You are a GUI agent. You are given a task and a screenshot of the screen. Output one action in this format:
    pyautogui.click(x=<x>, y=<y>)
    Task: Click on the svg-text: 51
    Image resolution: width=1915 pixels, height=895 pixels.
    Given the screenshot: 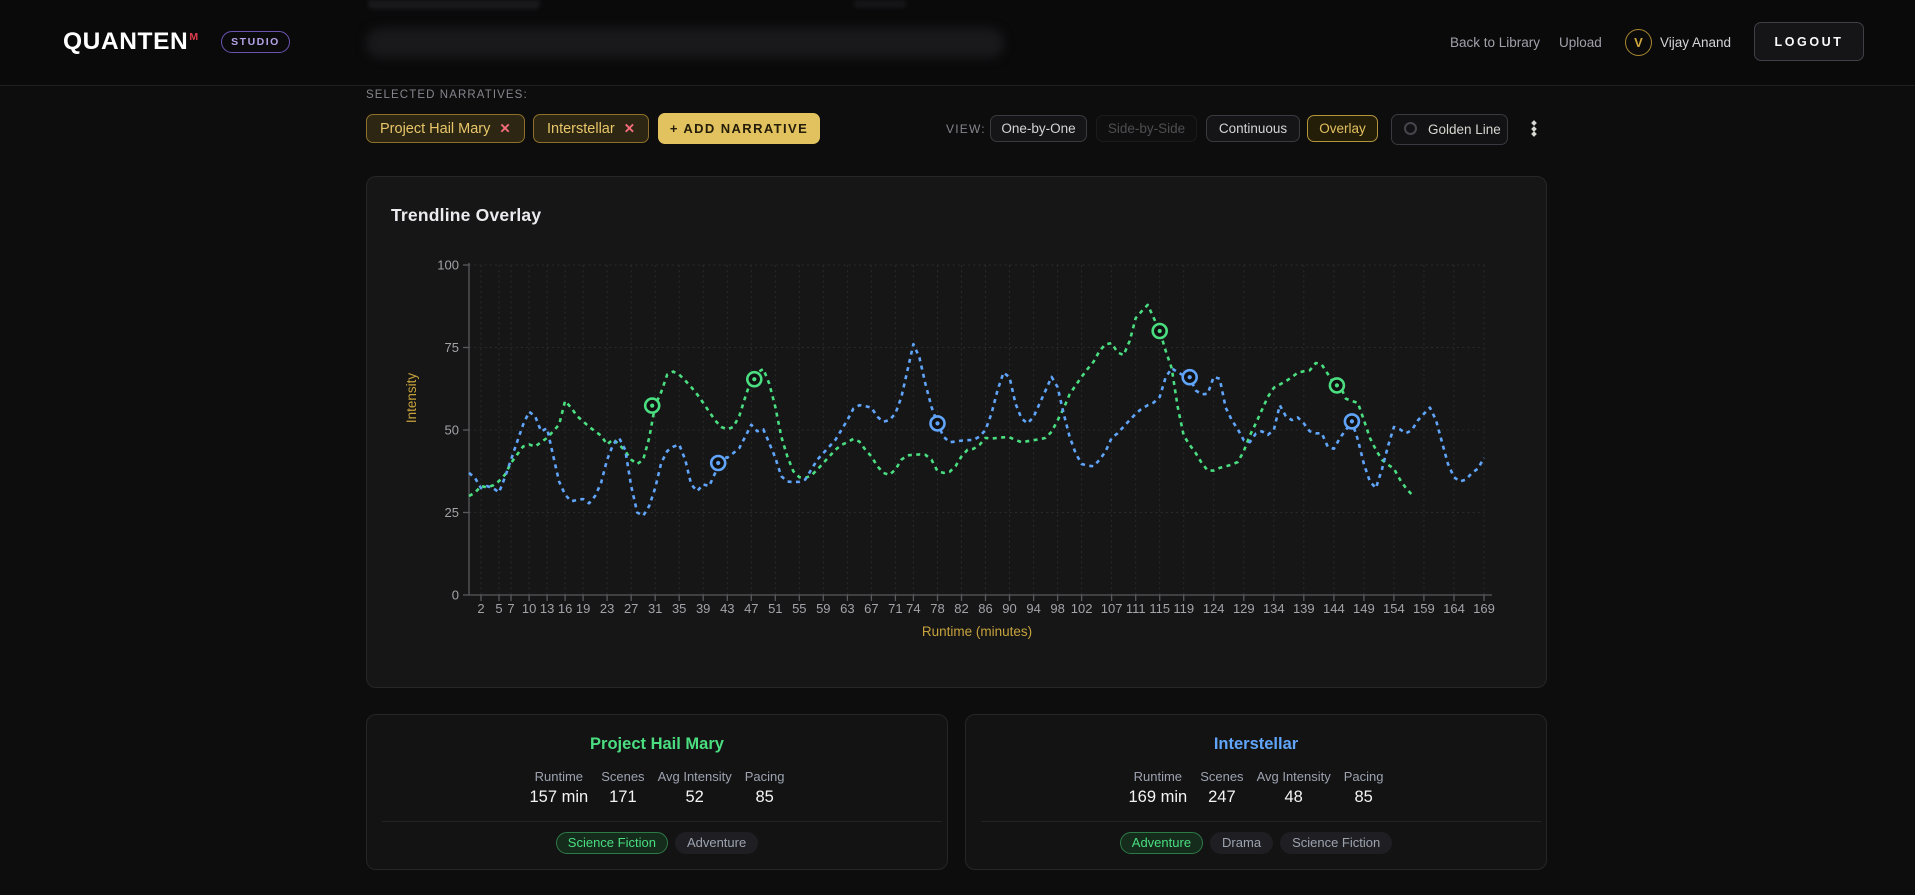 What is the action you would take?
    pyautogui.click(x=775, y=608)
    